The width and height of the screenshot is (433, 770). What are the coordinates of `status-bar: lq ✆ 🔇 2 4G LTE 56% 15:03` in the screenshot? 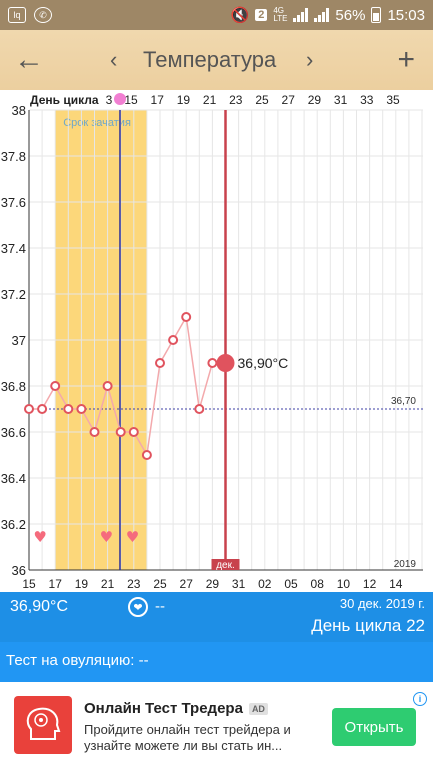 It's located at (216, 15).